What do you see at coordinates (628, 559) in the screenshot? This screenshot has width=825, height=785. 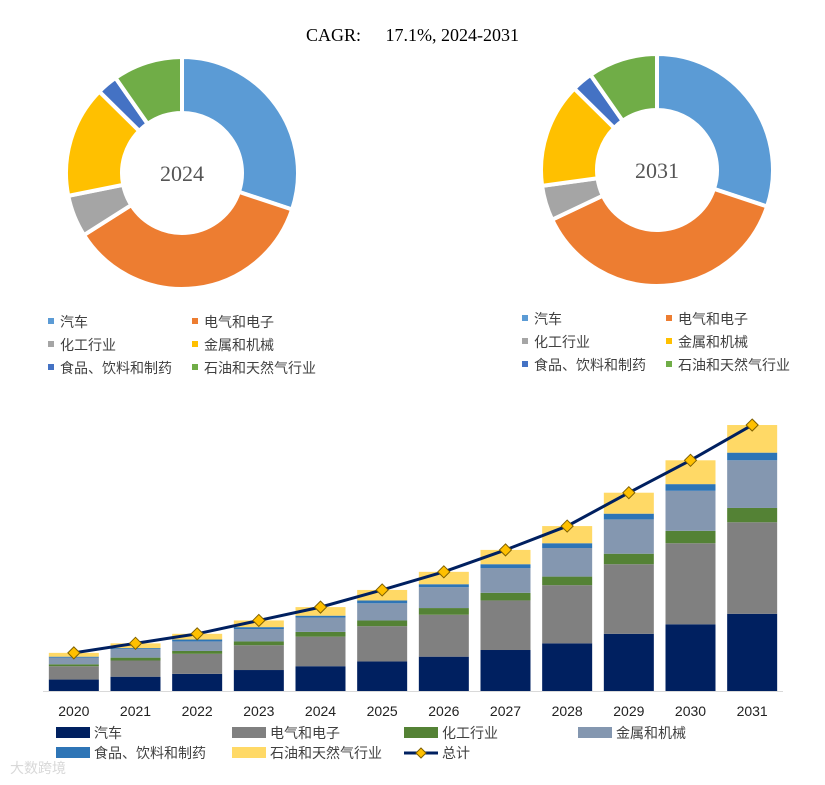 I see `bar-化工行业-2029` at bounding box center [628, 559].